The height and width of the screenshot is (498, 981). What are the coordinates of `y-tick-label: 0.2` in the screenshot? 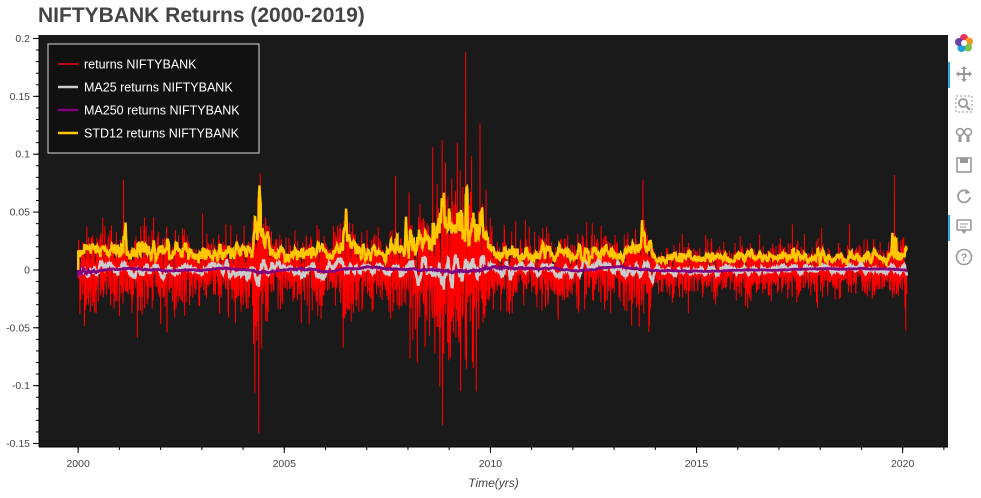 It's located at (22, 39).